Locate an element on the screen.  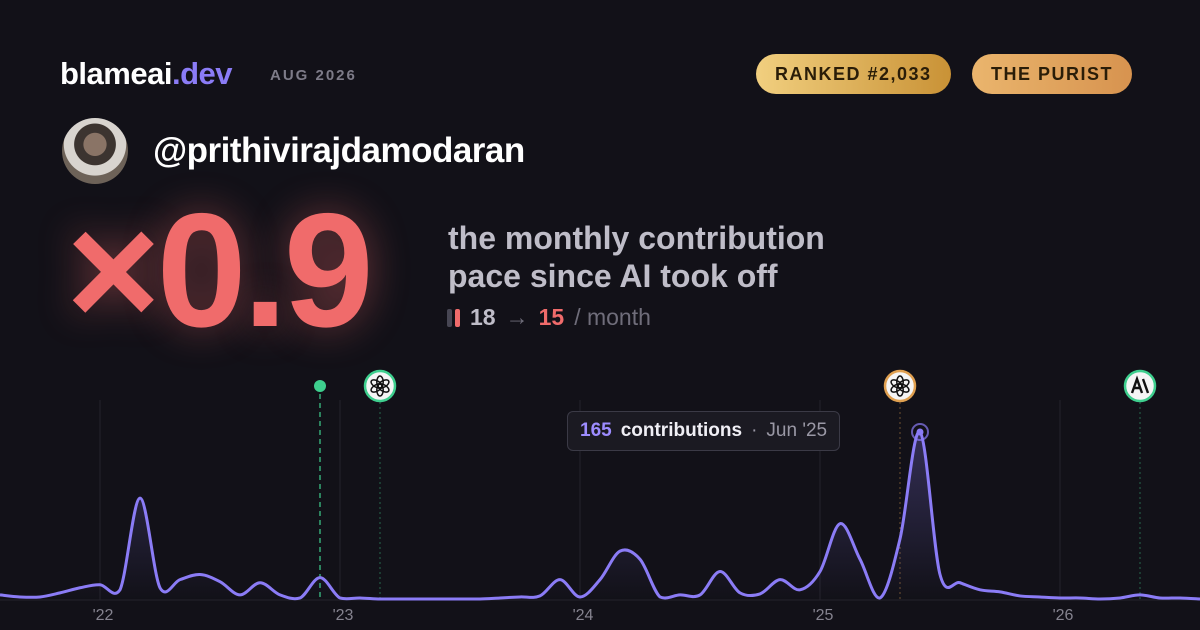
multiplier: ×0.9 is located at coordinates (220, 270).